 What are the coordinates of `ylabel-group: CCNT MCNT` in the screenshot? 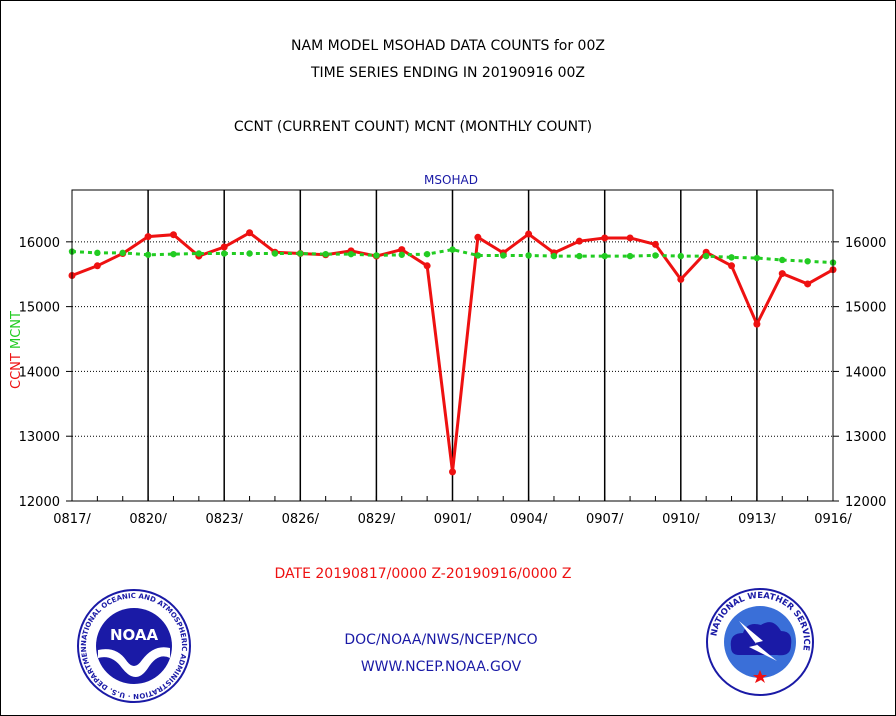 It's located at (16, 350).